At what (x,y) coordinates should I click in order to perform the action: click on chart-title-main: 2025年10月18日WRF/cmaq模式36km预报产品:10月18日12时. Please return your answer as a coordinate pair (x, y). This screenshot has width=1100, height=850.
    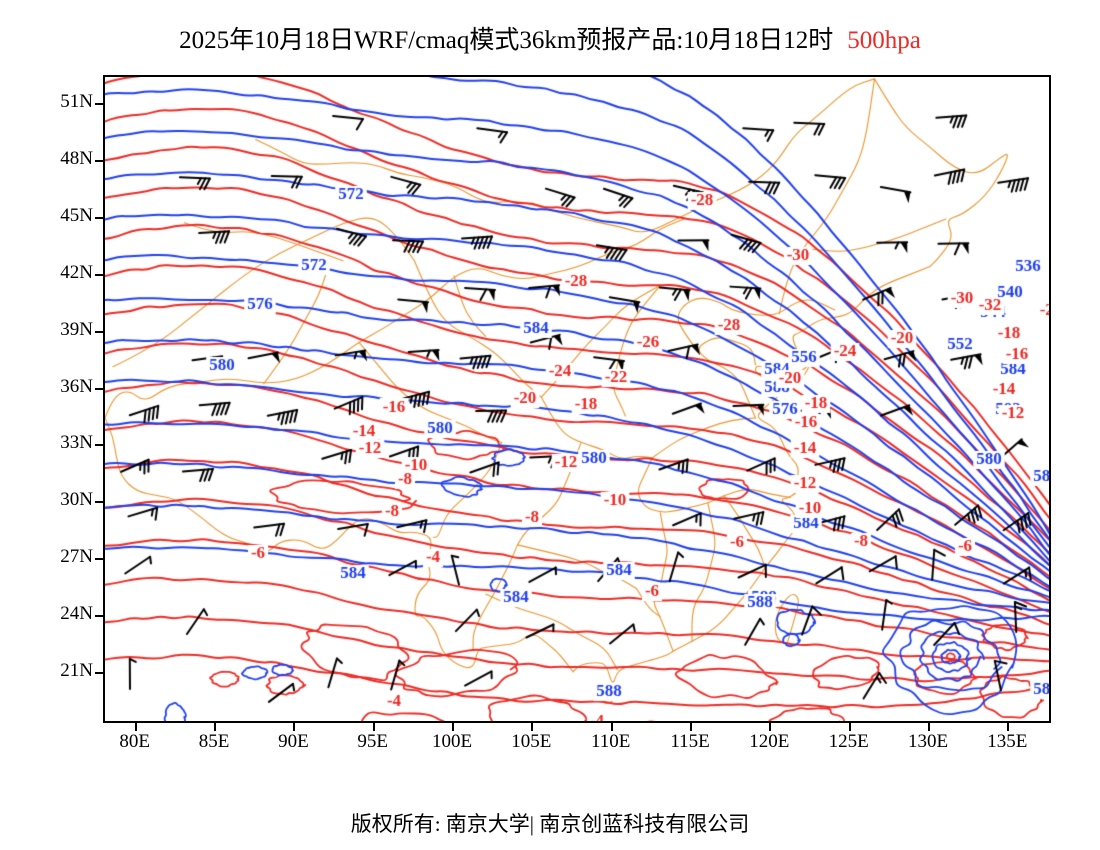
    Looking at the image, I should click on (506, 40).